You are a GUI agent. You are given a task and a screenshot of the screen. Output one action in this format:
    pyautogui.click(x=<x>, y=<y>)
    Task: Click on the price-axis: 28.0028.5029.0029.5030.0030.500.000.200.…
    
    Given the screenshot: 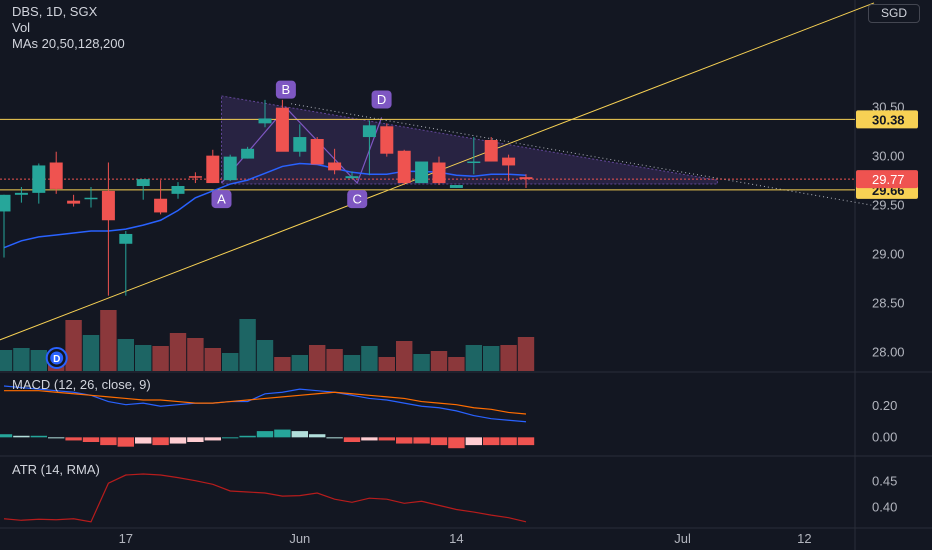 What is the action you would take?
    pyautogui.click(x=887, y=307)
    